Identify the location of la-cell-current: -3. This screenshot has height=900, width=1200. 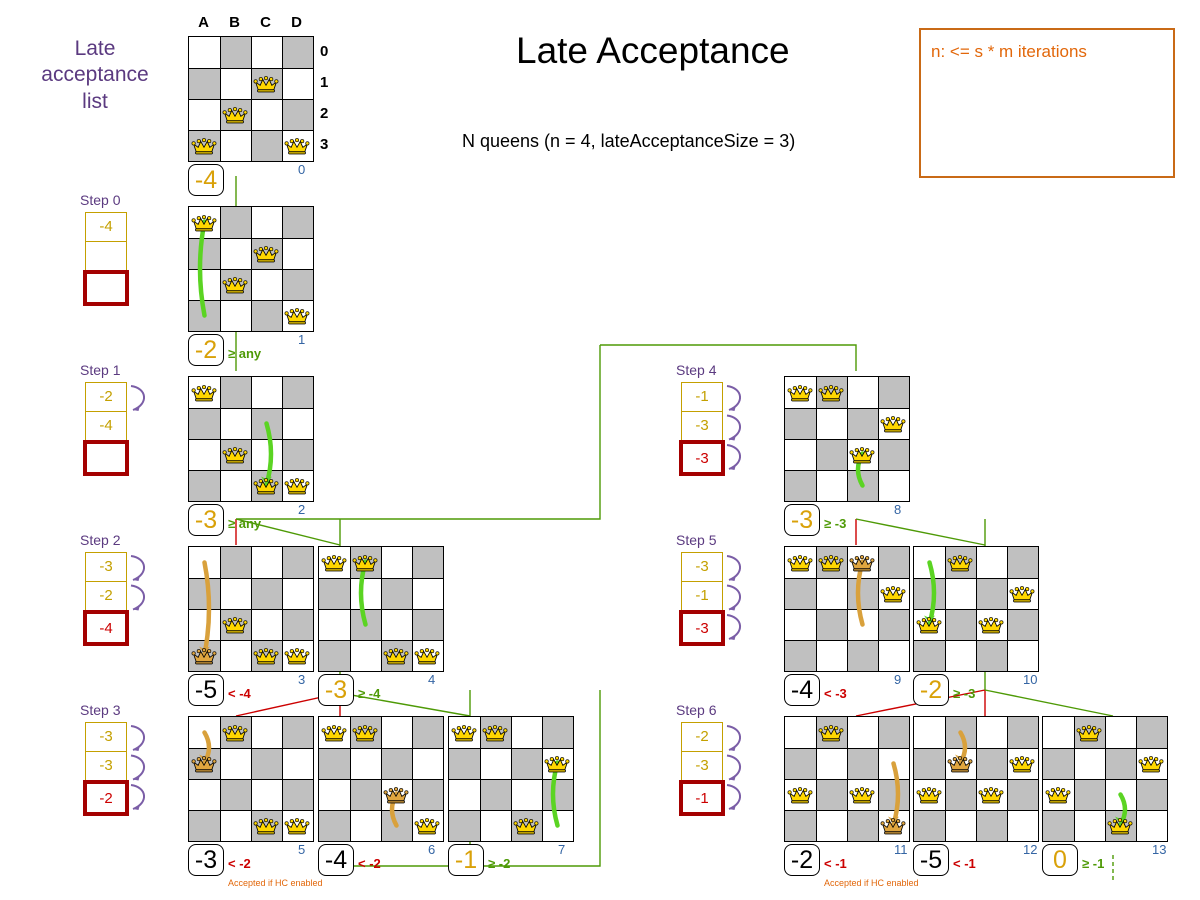
(702, 458).